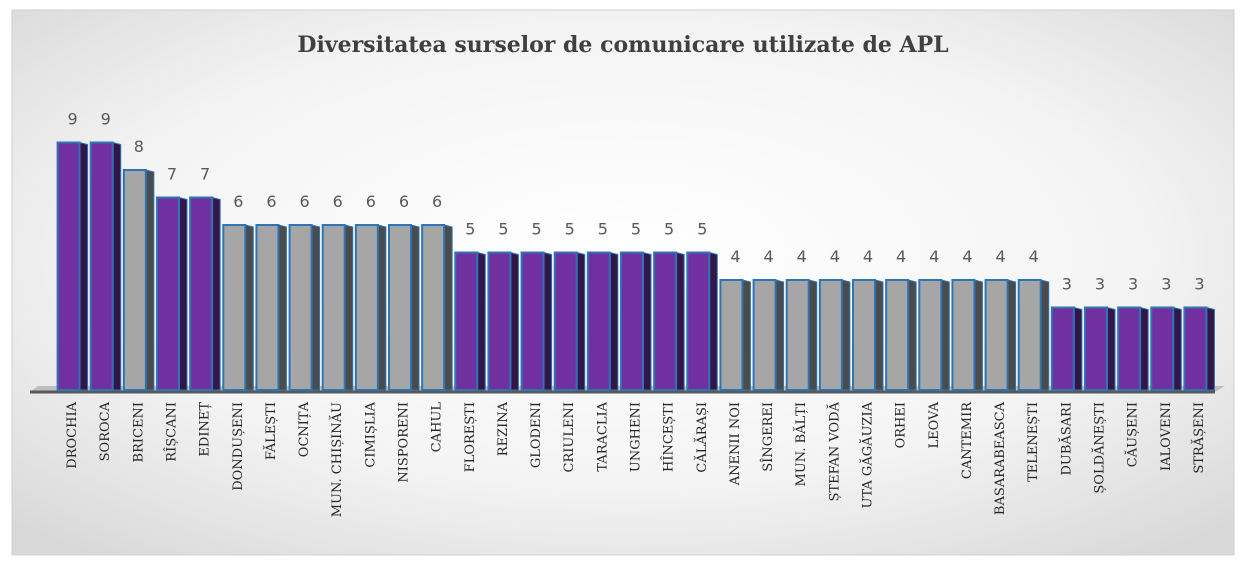  I want to click on x-tick-label: RÎȘCANI, so click(172, 432).